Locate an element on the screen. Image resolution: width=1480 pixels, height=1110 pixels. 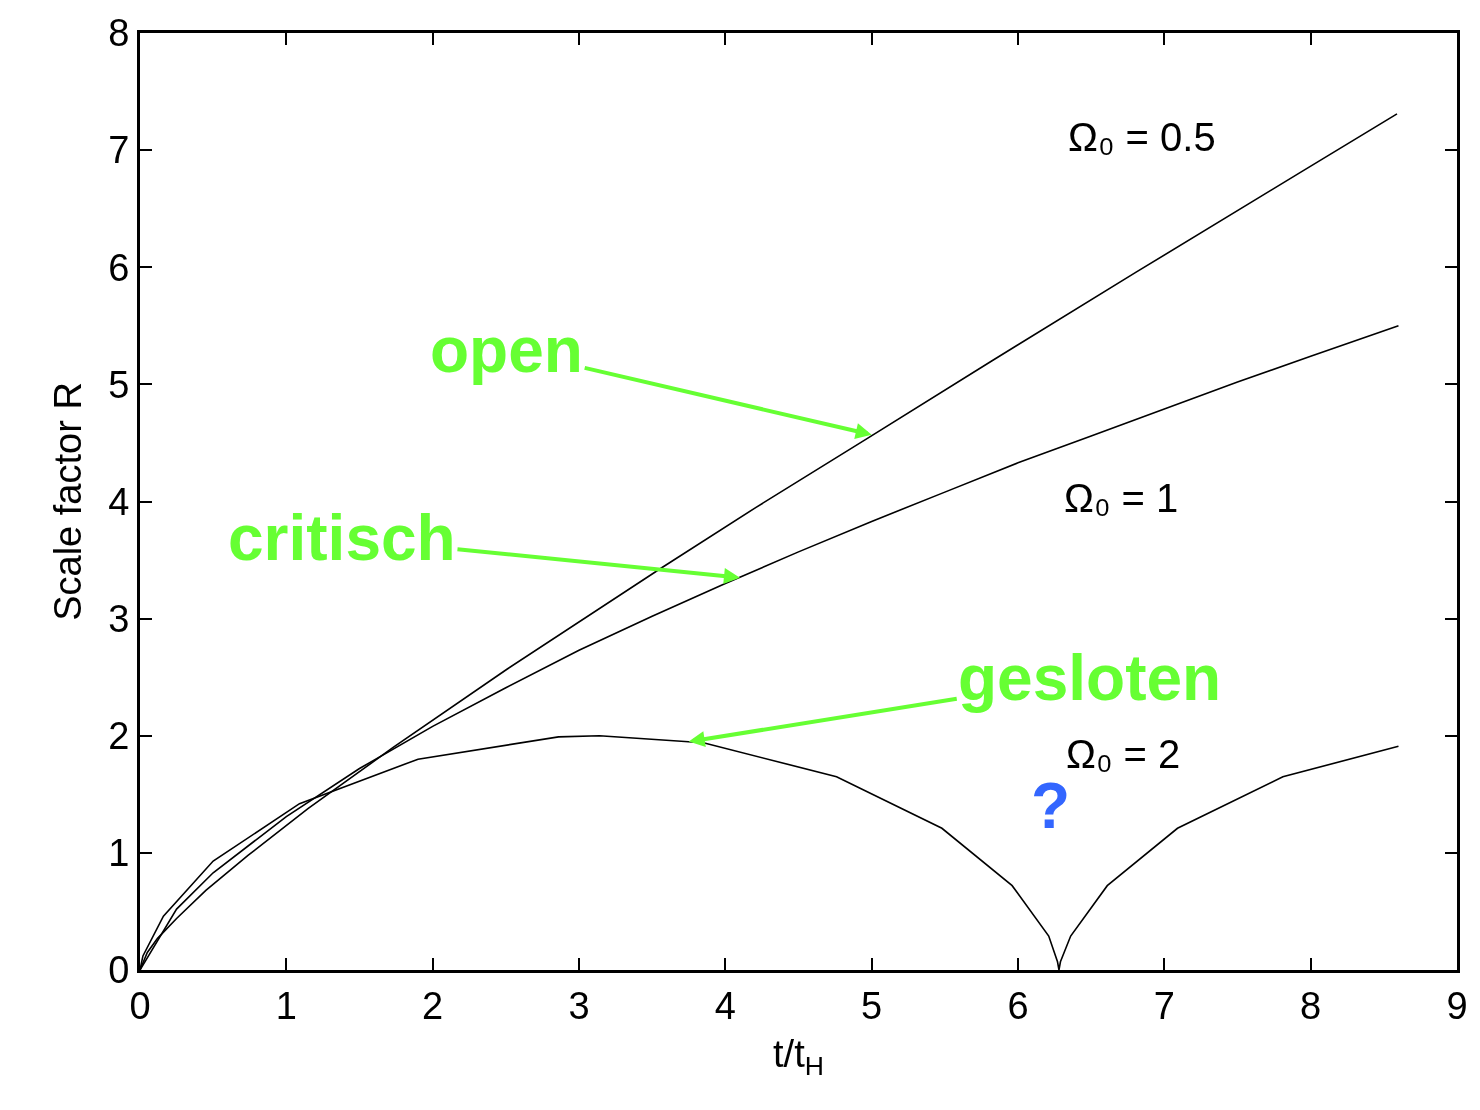
series-label: Ω₀ = 1 is located at coordinates (1121, 498).